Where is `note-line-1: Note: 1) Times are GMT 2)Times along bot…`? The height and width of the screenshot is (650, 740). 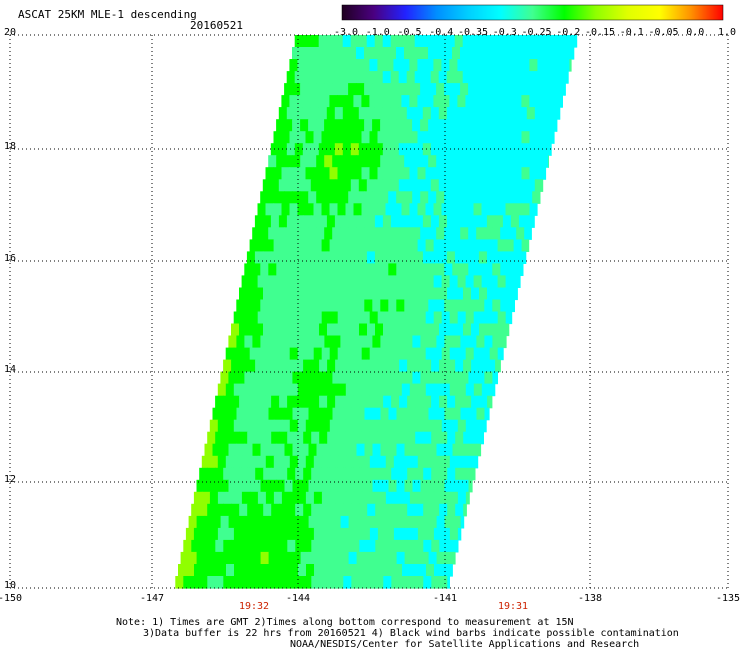 note-line-1: Note: 1) Times are GMT 2)Times along bot… is located at coordinates (345, 622).